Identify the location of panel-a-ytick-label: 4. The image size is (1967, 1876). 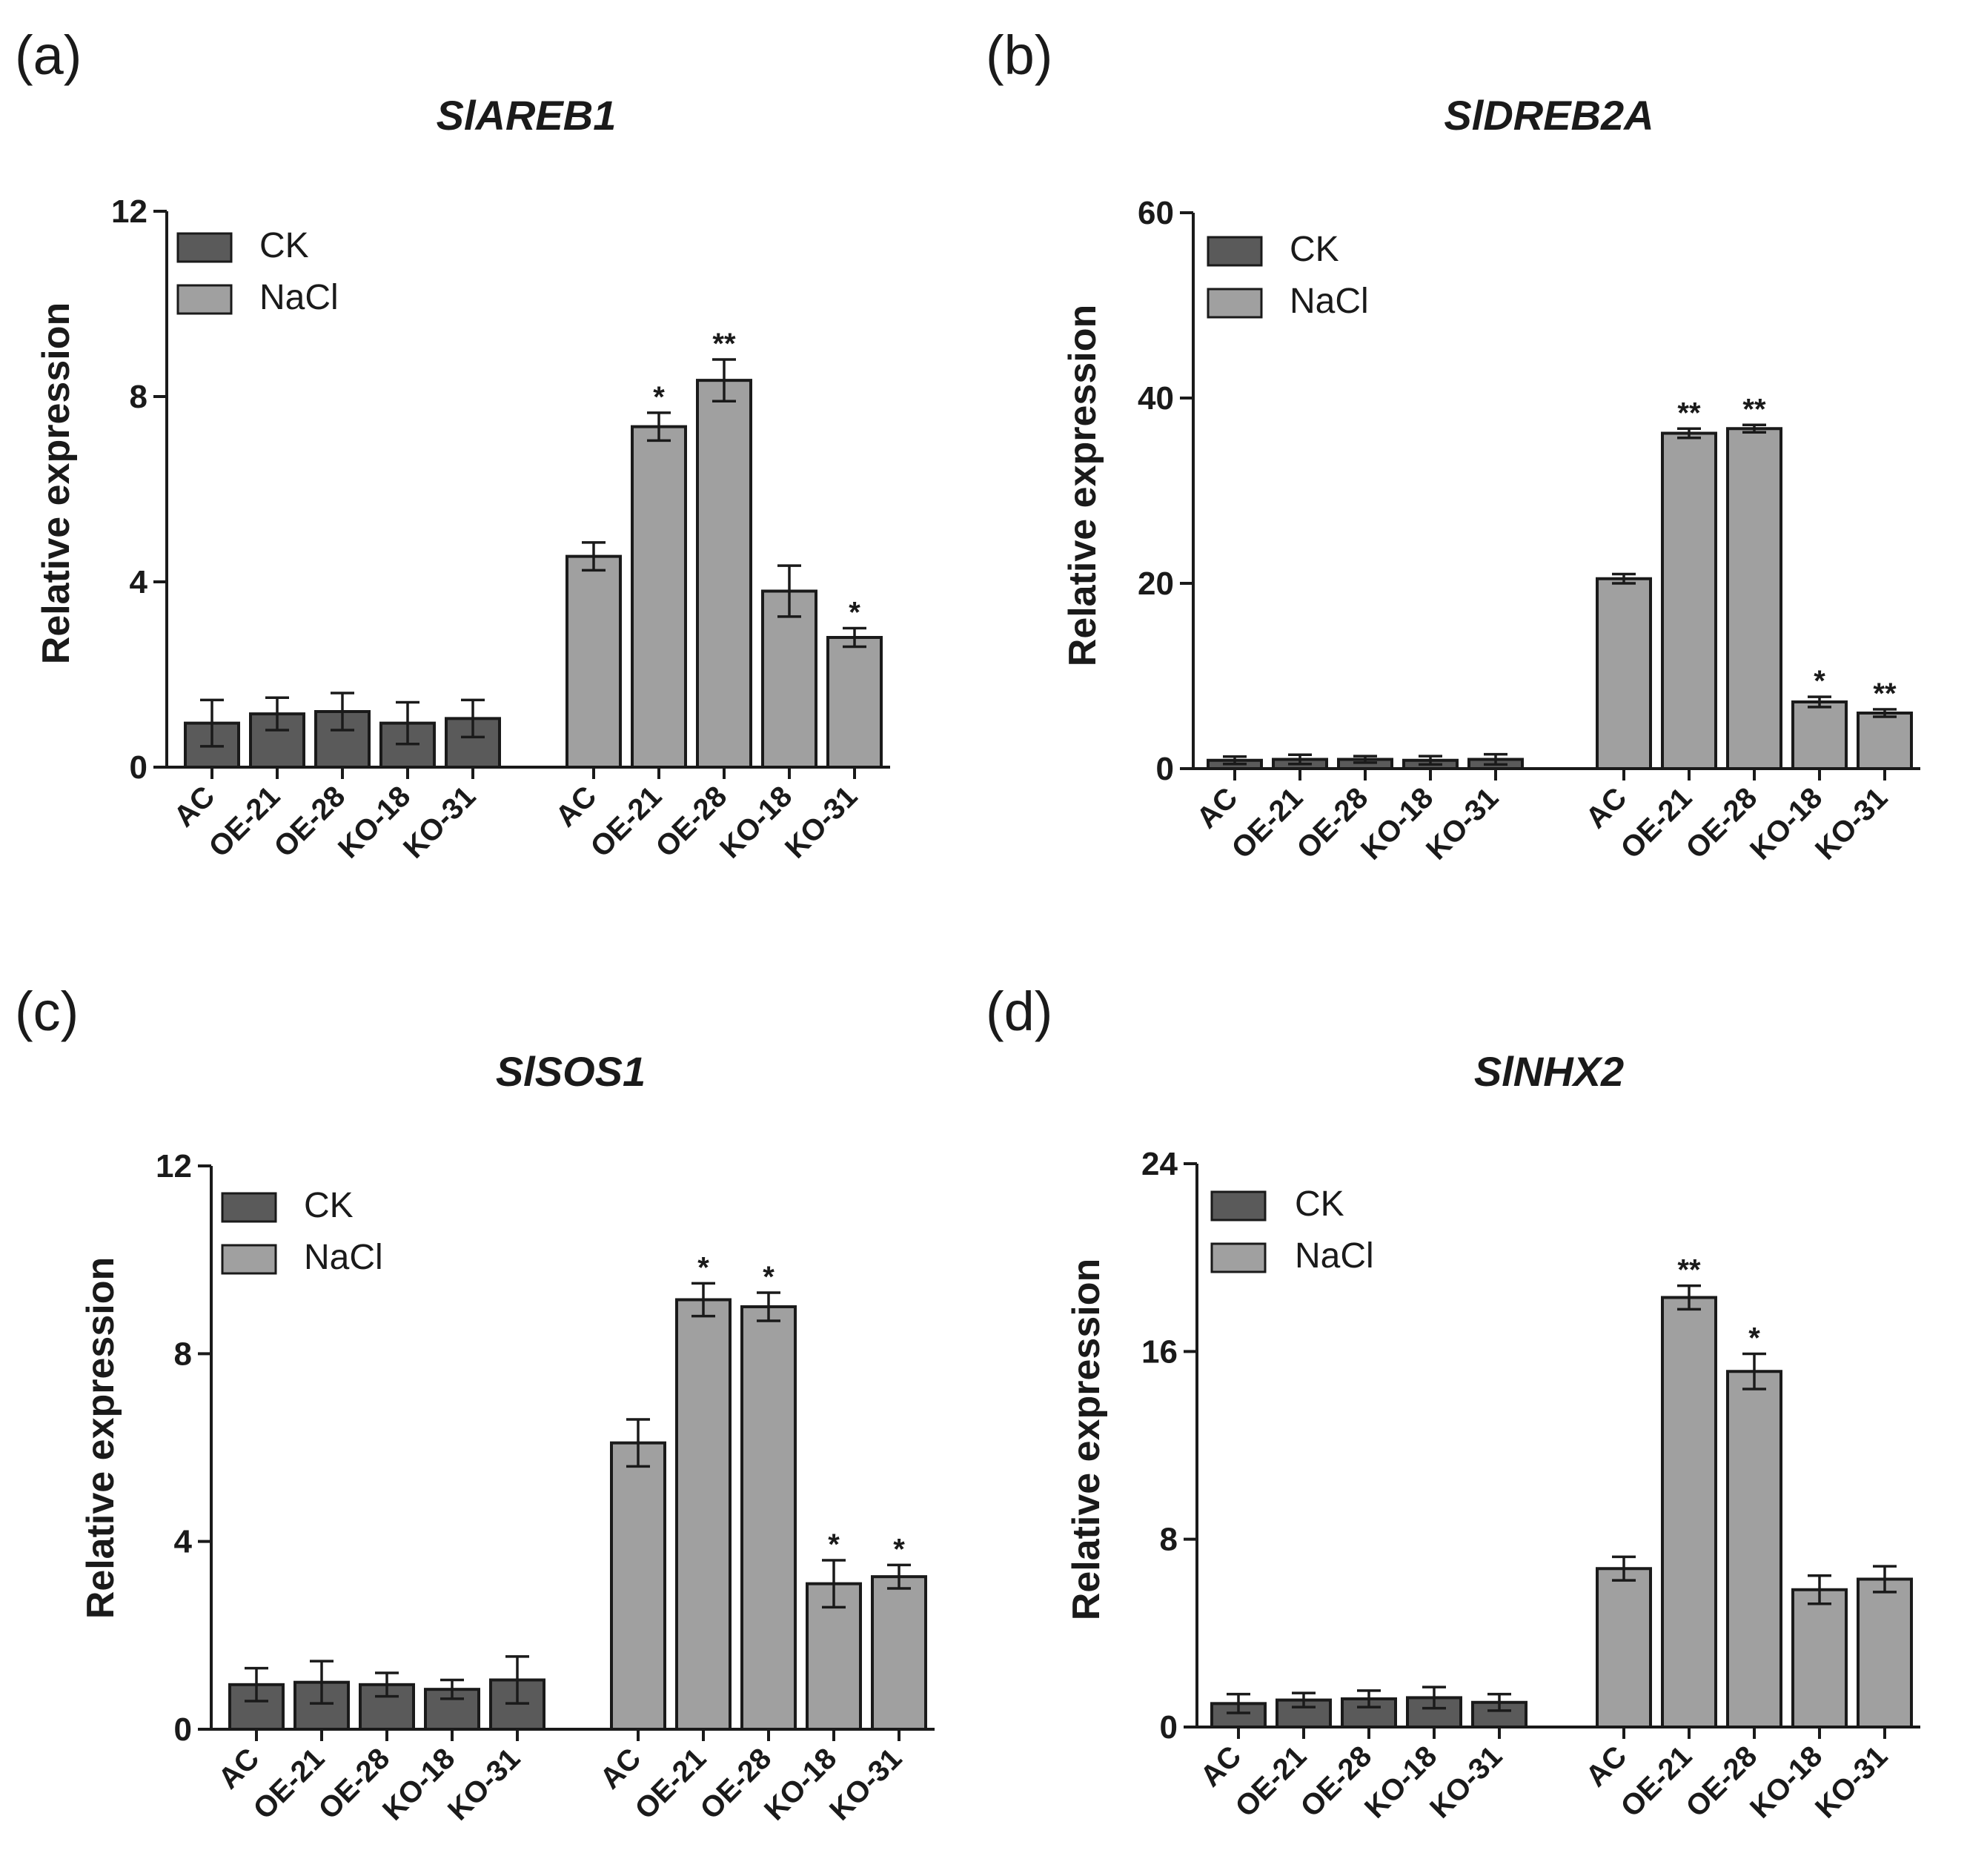
(139, 582).